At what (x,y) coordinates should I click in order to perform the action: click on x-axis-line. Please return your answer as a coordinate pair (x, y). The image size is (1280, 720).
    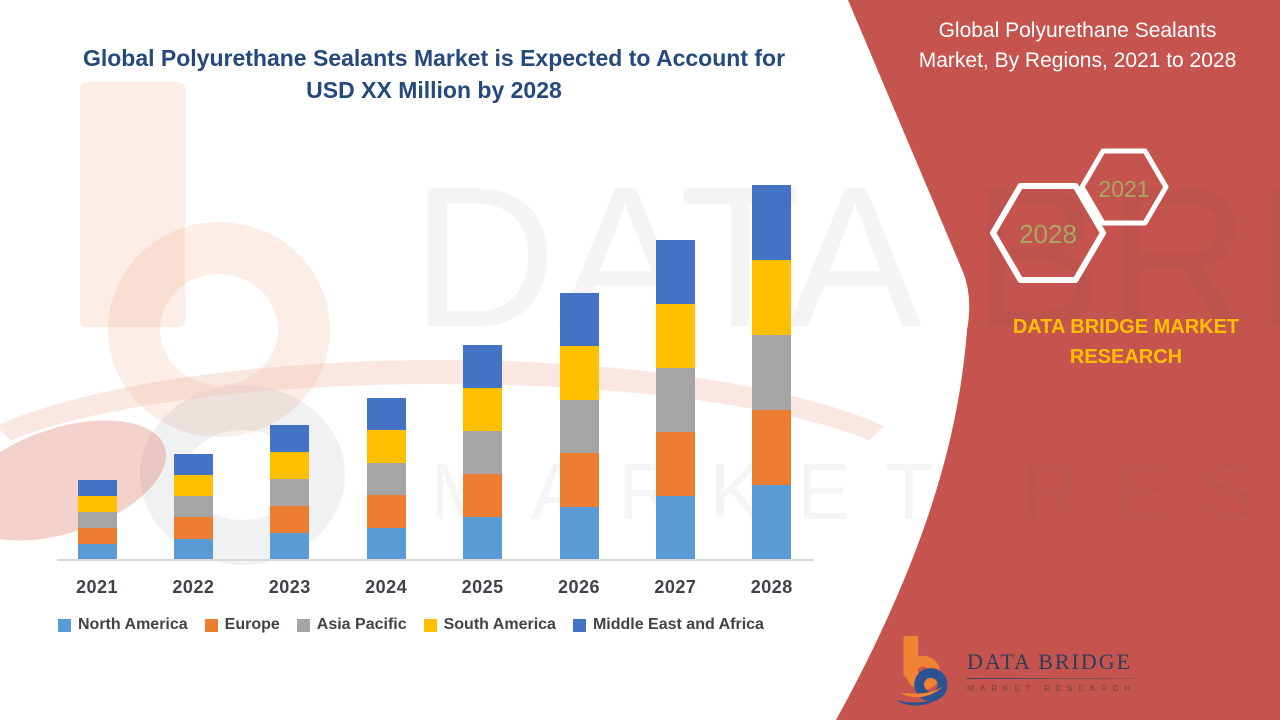
    Looking at the image, I should click on (435, 560).